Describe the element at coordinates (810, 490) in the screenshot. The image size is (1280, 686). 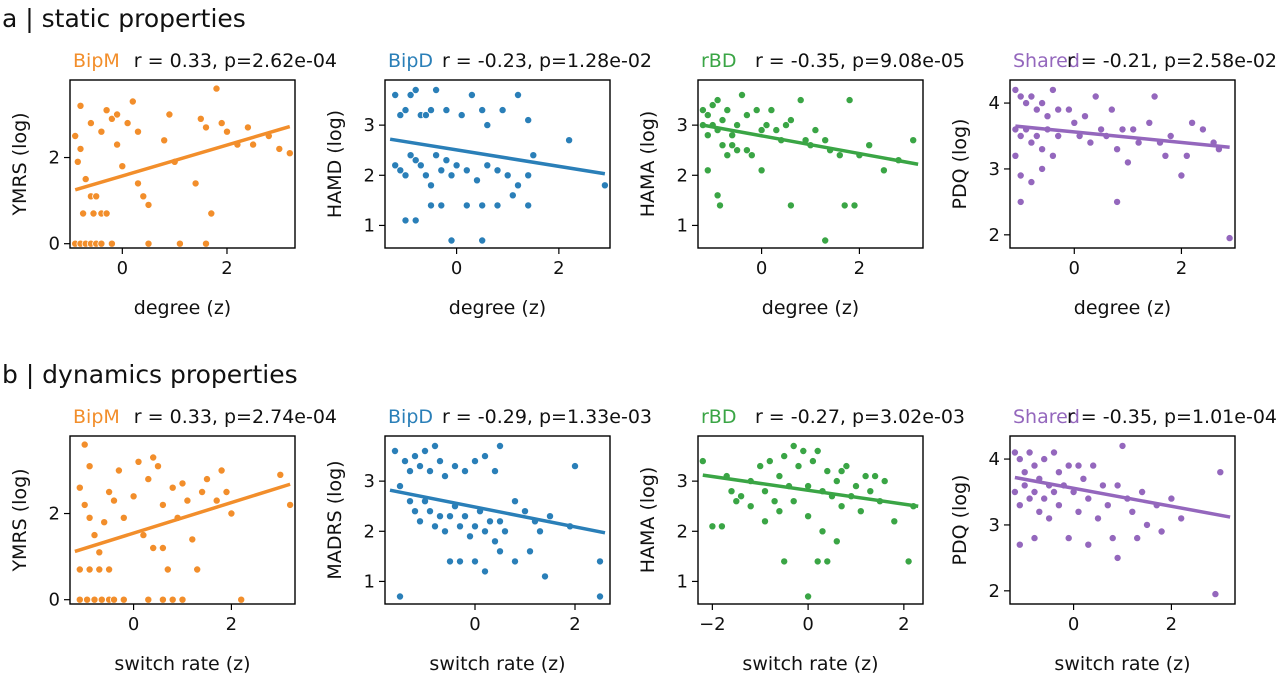
I see `regression-line` at that location.